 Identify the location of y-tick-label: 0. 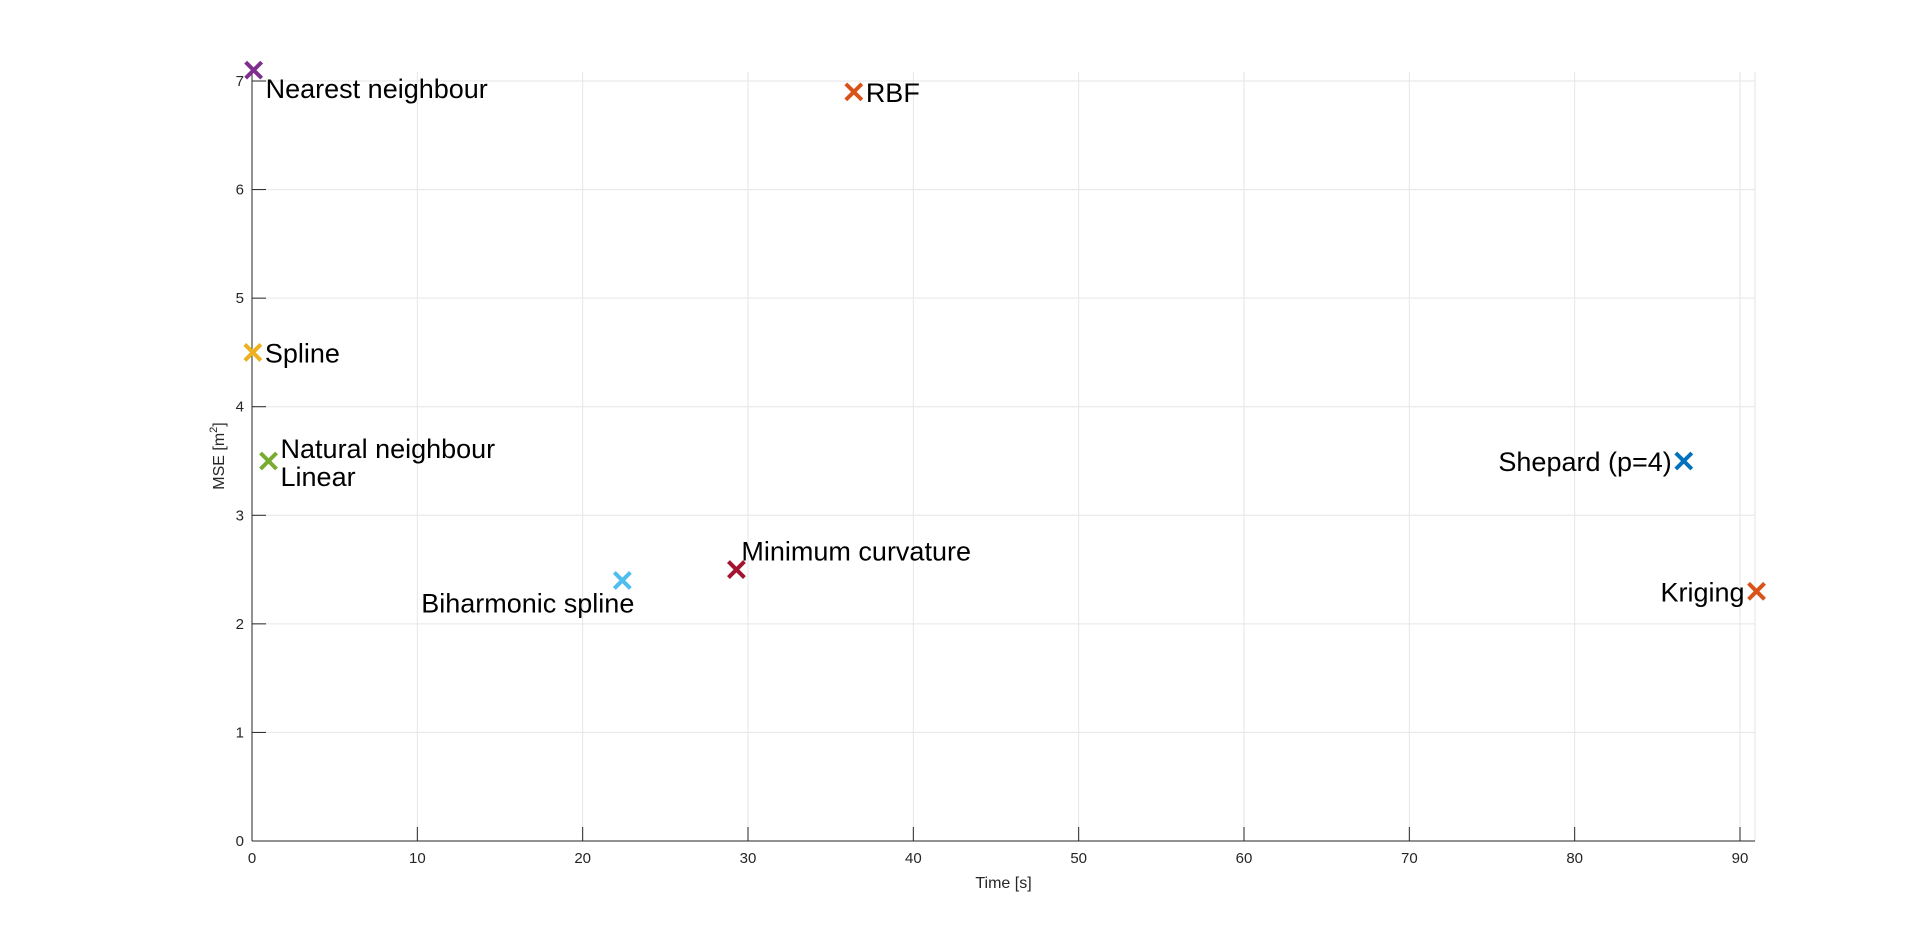
(240, 841).